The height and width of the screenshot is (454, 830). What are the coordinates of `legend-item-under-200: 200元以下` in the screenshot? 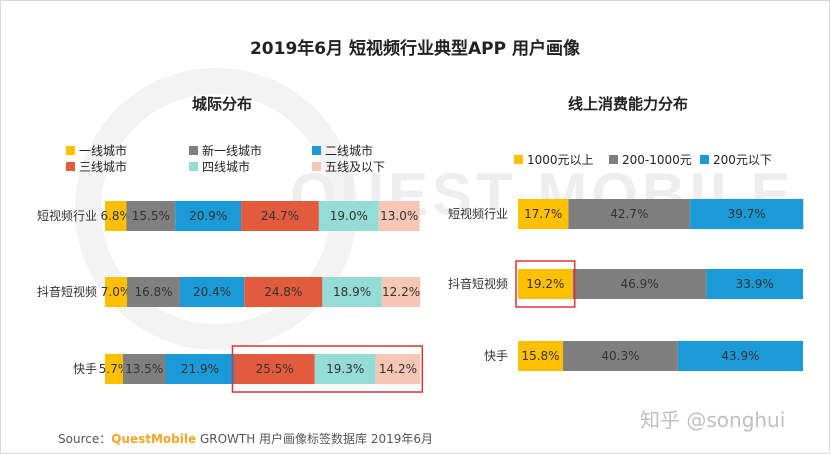 It's located at (736, 159).